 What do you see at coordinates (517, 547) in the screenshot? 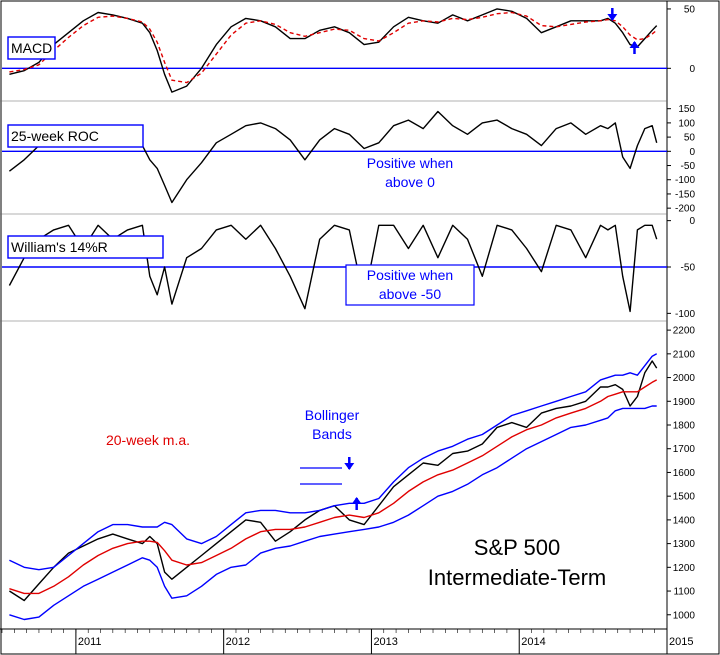
I see `chart-title: S&P 500` at bounding box center [517, 547].